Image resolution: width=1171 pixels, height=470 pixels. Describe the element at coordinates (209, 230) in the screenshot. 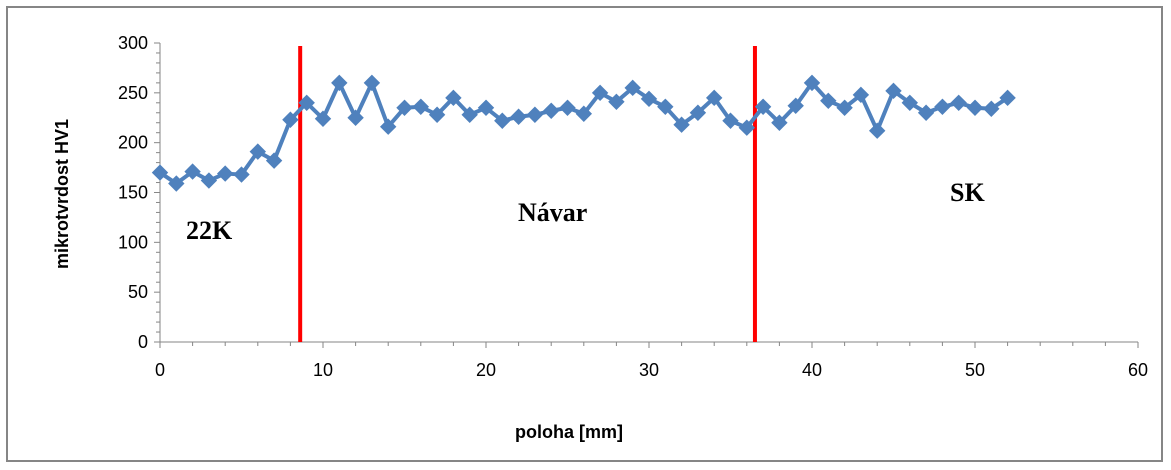

I see `region-label-22k: 22K` at that location.